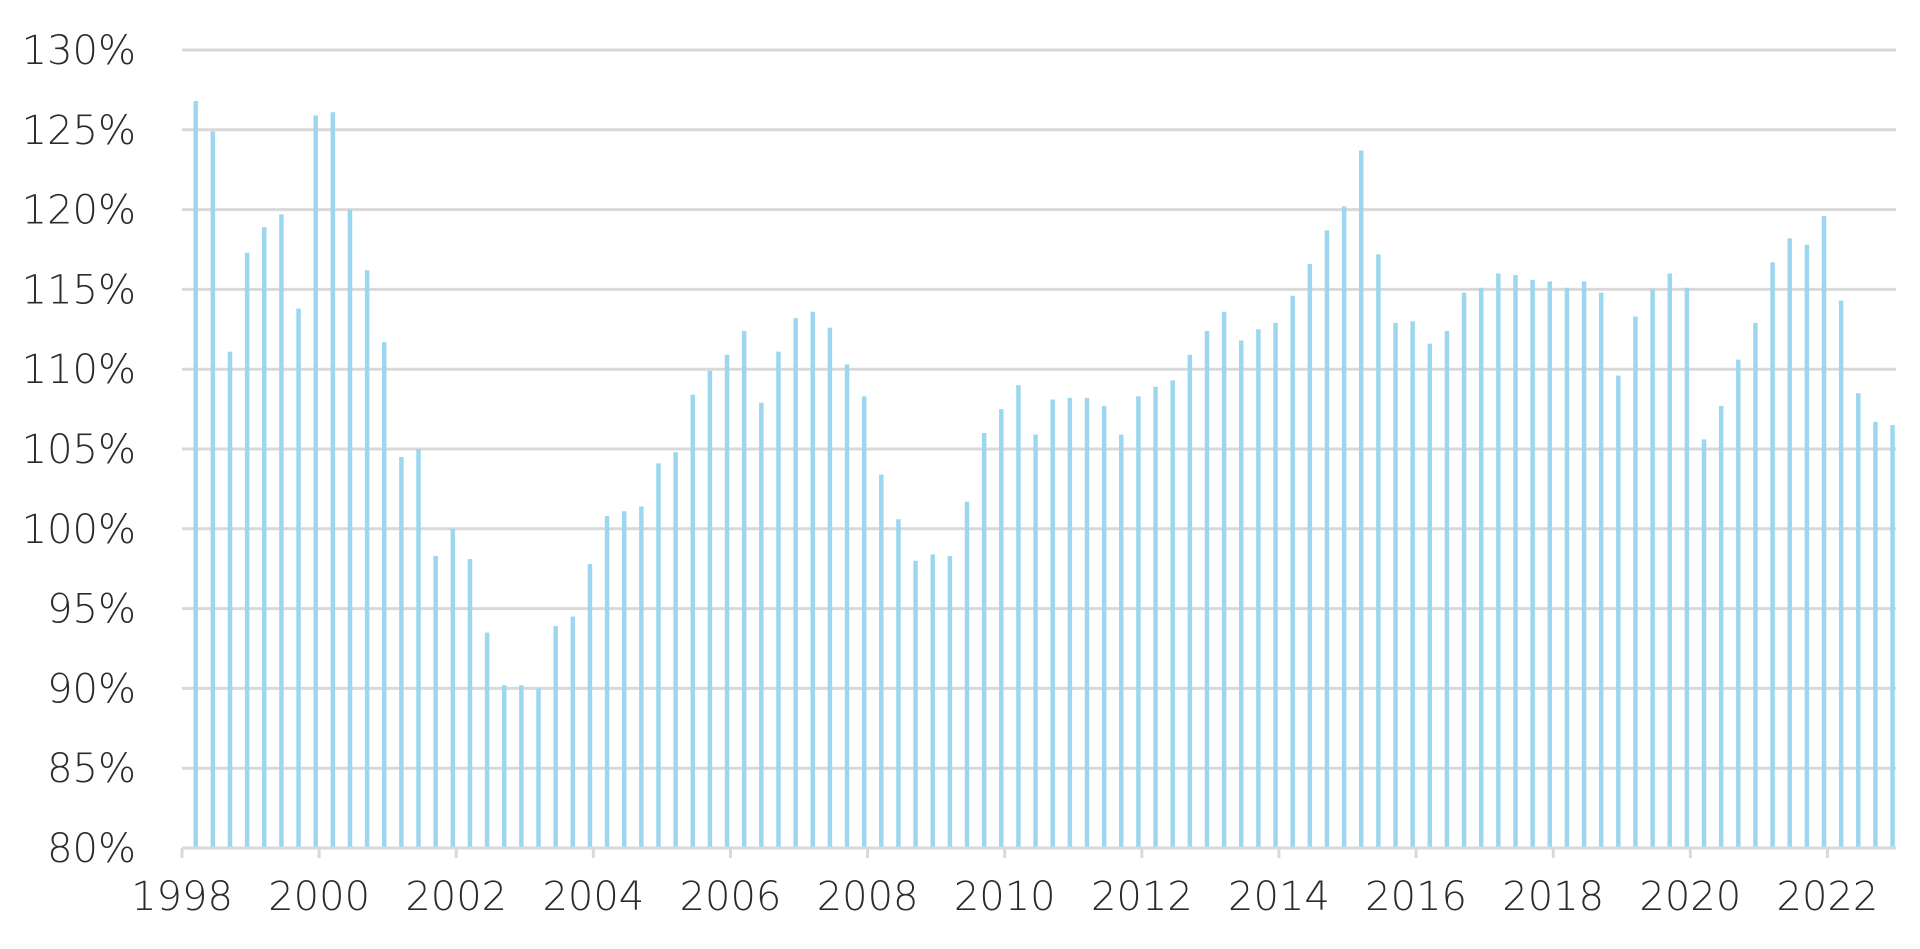 The width and height of the screenshot is (1920, 949). I want to click on x-tick-label: 2010, so click(1005, 897).